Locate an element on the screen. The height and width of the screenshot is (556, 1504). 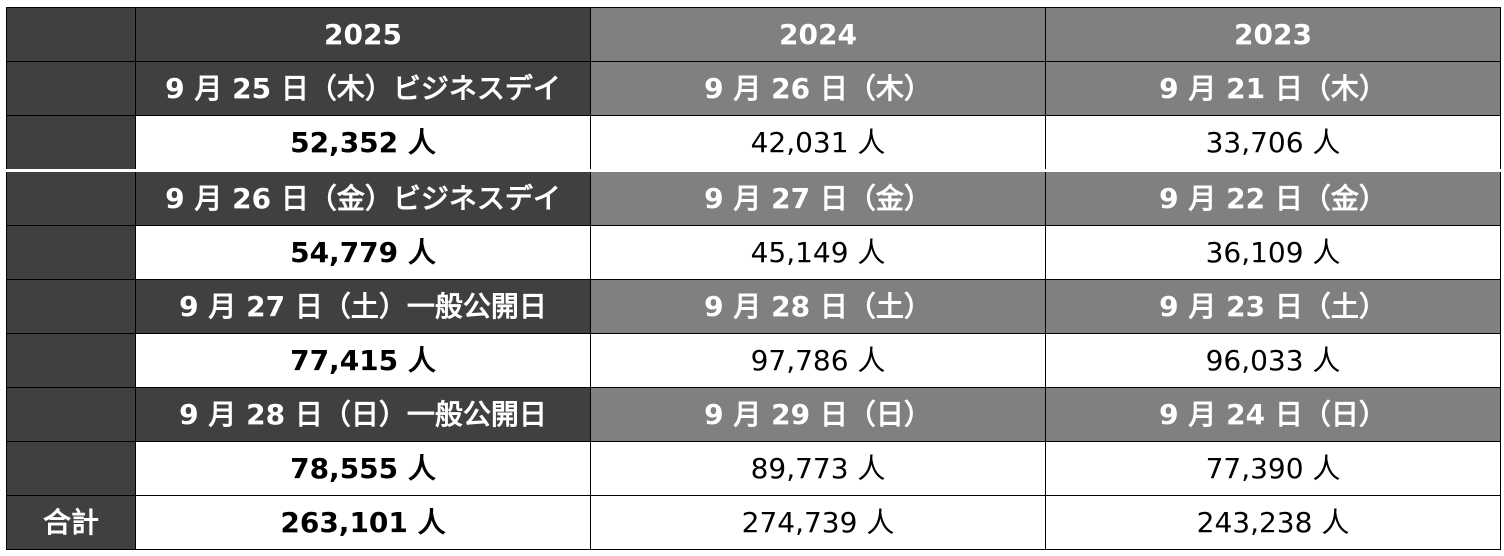
value-row-day1: 52,352 人 42,031 人 33,706 人 is located at coordinates (753, 143).